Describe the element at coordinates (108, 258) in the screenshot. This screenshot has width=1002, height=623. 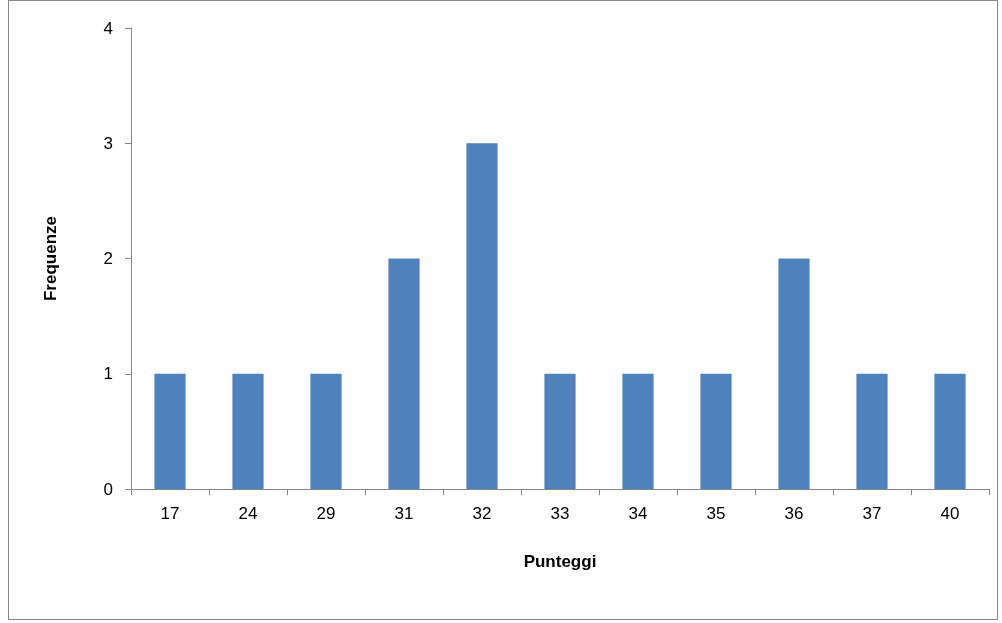
I see `y-tick-label: 2` at that location.